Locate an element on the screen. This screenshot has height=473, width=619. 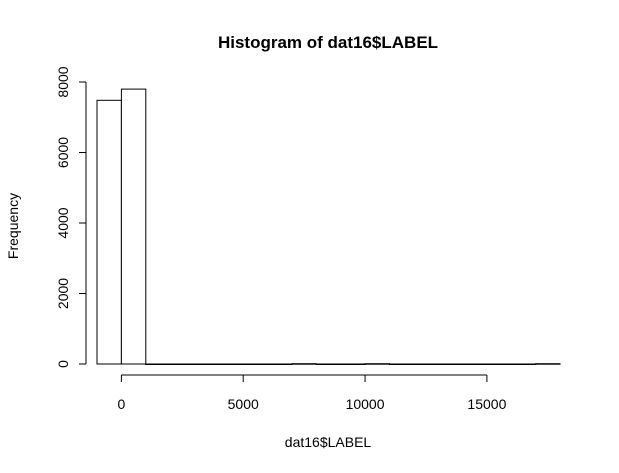
x-tick-label: 5000 is located at coordinates (243, 404).